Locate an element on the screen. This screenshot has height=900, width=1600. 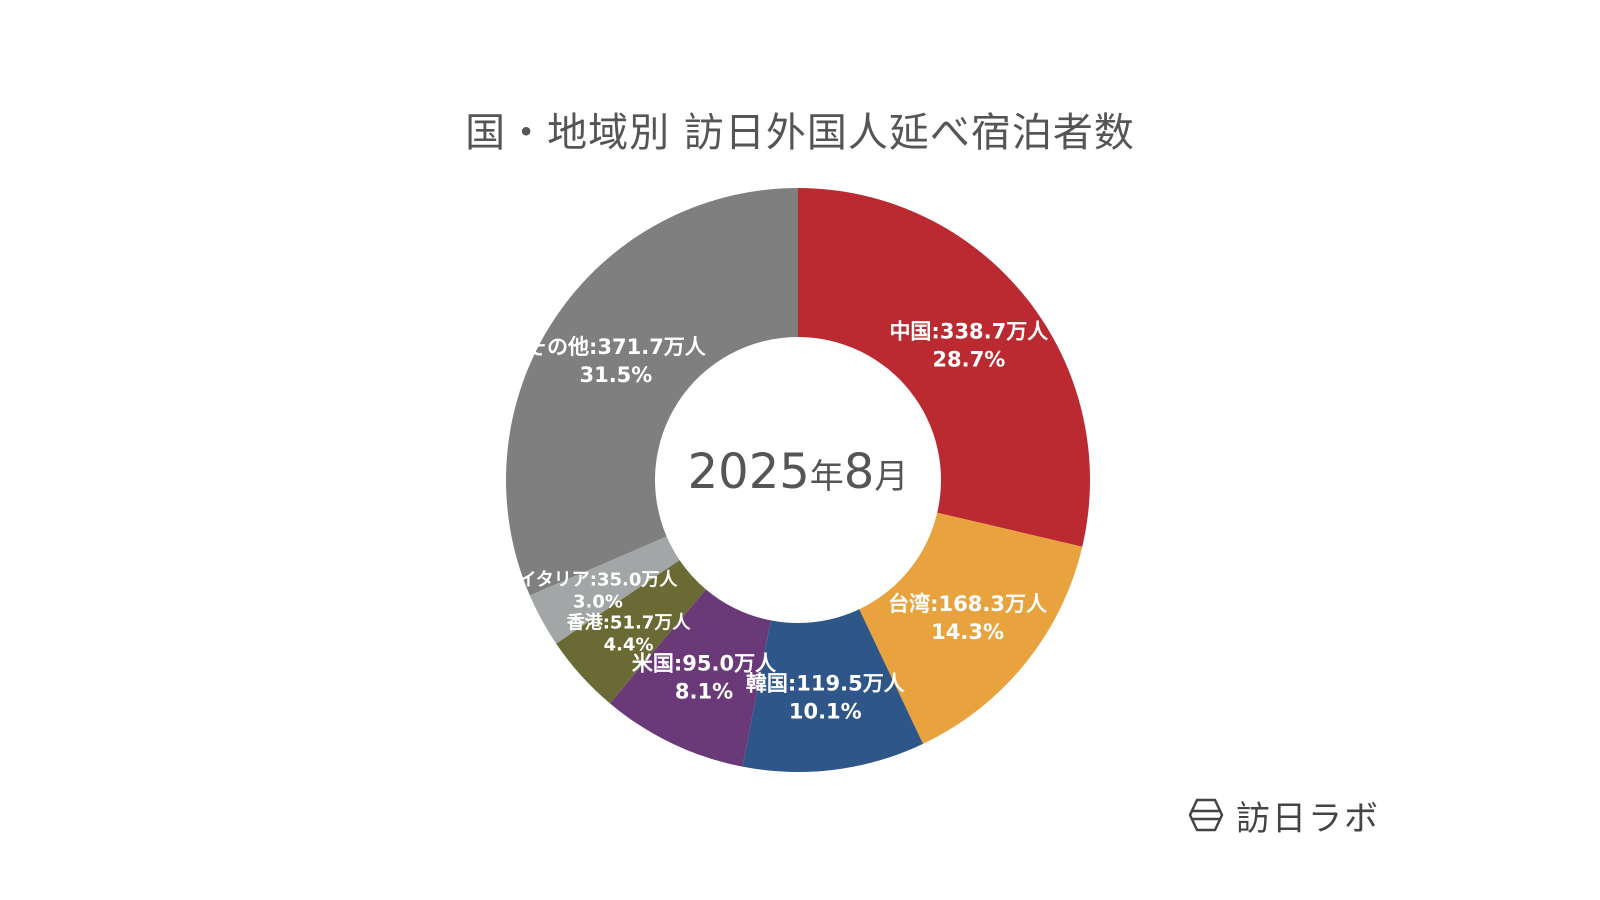
slice-name-value-5: イタリア:35.0万人 is located at coordinates (599, 579).